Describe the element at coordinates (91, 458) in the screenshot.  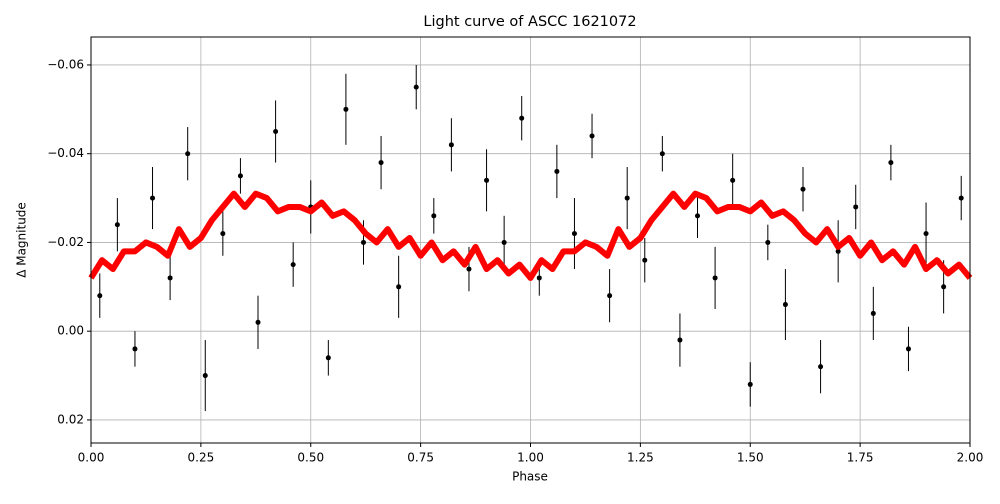
I see `x-tick-label: 0.00` at that location.